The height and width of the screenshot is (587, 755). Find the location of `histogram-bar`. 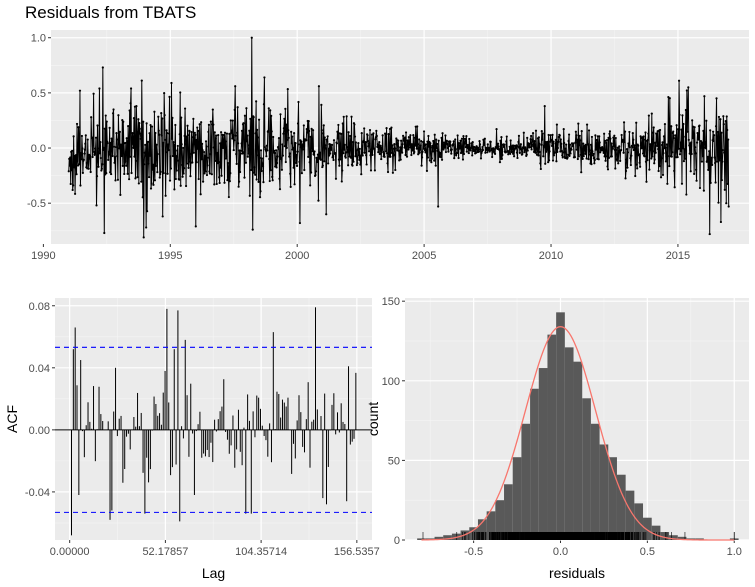

histogram-bar is located at coordinates (482, 529).